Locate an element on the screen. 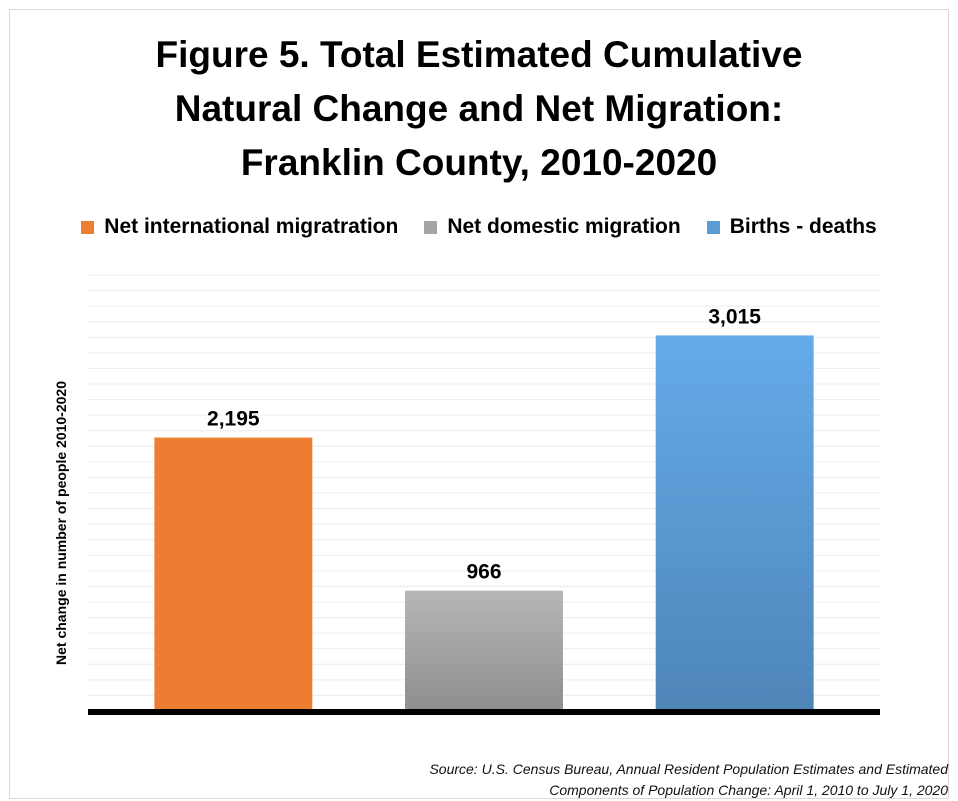 The height and width of the screenshot is (801, 958). legend-item-births-deaths: Births - deaths is located at coordinates (791, 227).